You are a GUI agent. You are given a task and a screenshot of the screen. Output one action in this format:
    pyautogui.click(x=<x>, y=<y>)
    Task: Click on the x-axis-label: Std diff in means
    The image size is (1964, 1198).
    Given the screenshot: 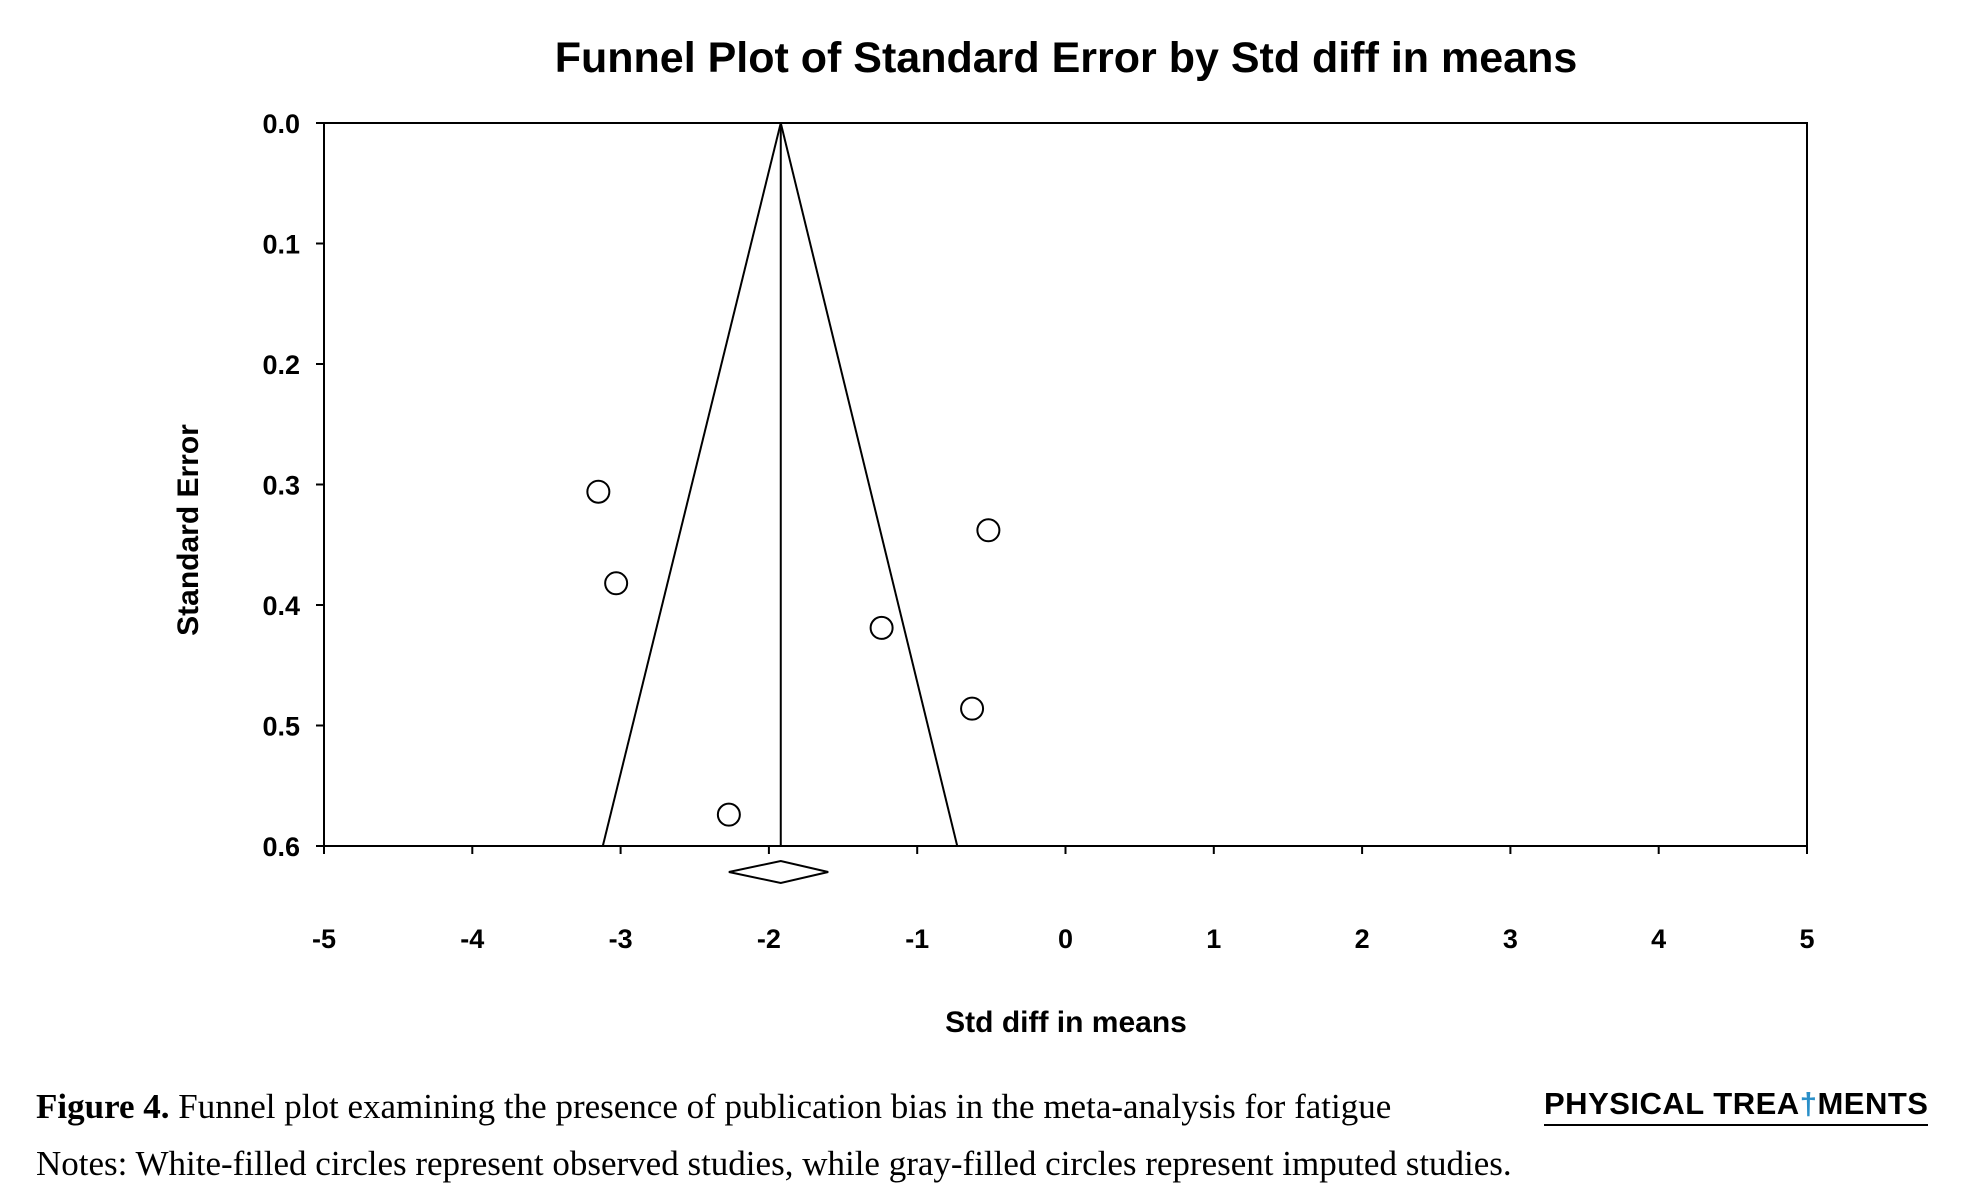 What is the action you would take?
    pyautogui.click(x=1066, y=1022)
    